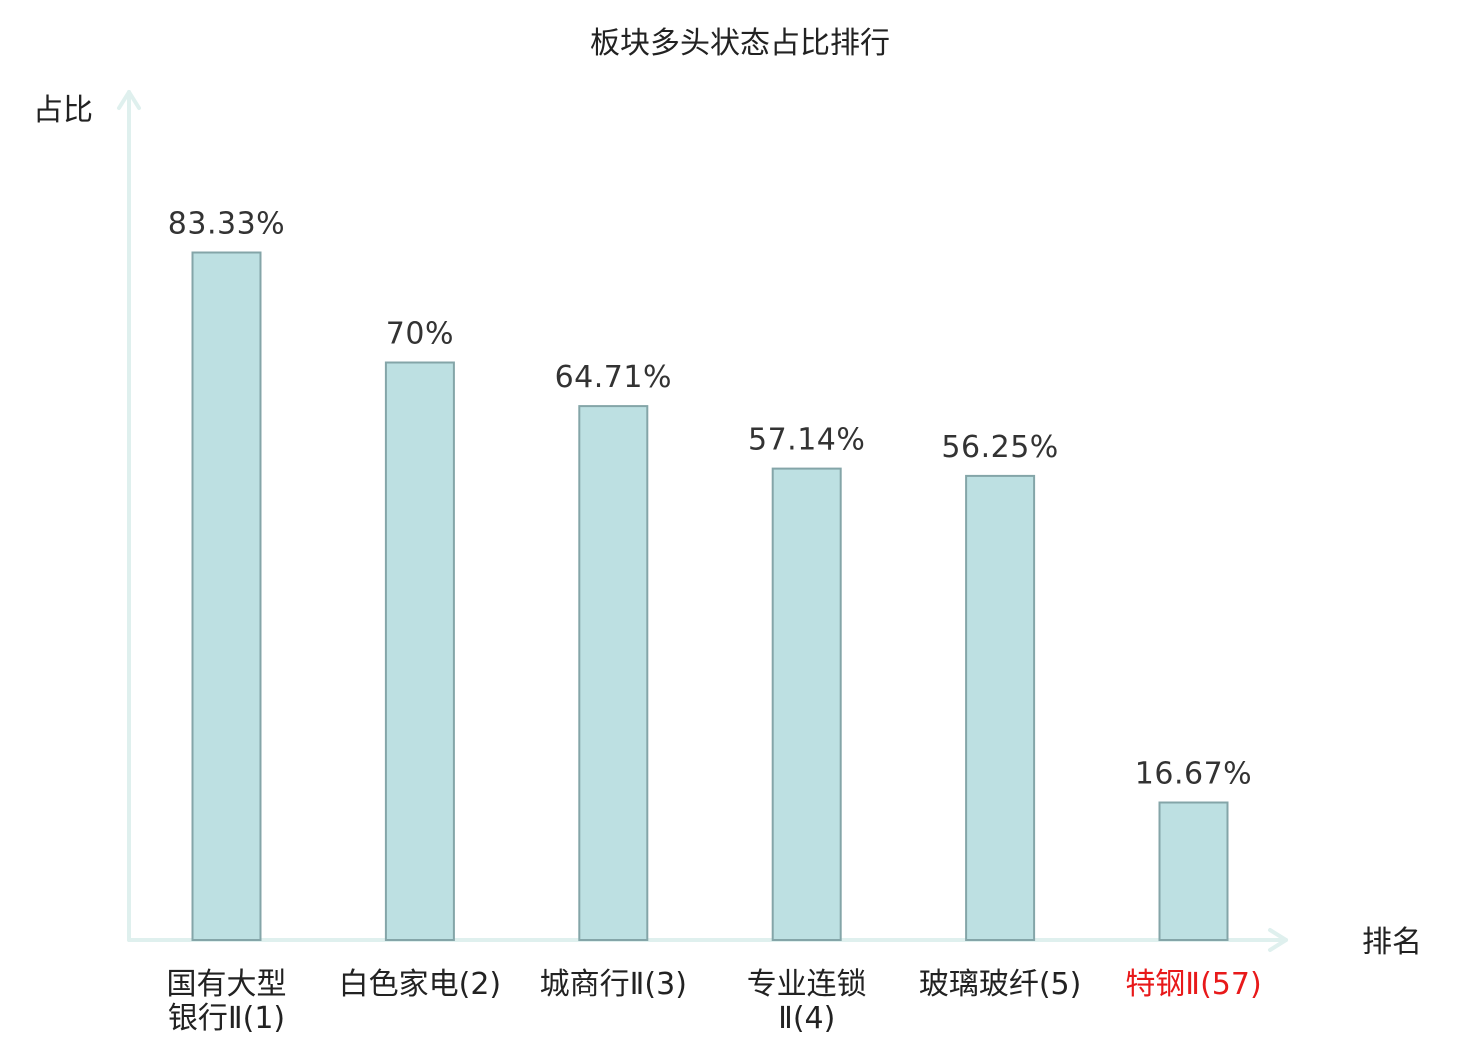  What do you see at coordinates (1392, 942) in the screenshot?
I see `x-axis-label: 排名` at bounding box center [1392, 942].